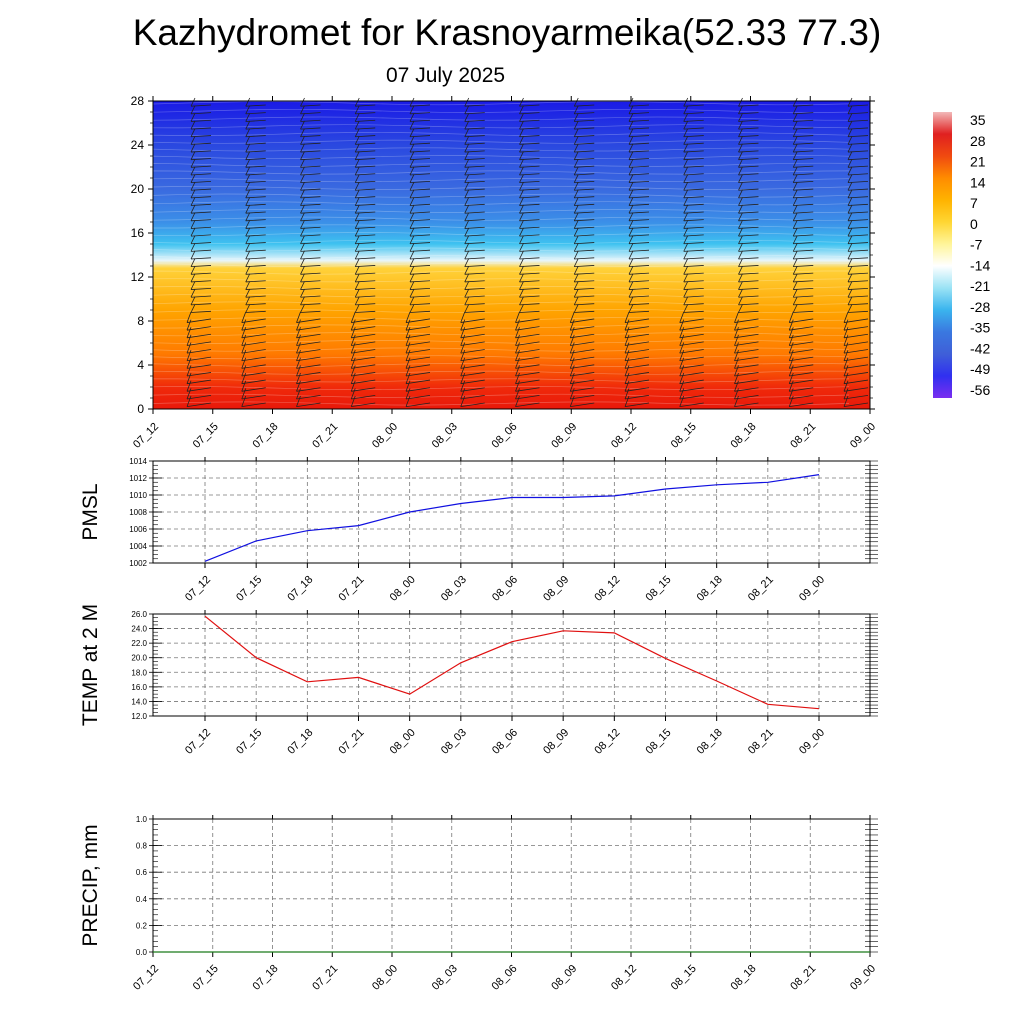 This screenshot has width=1024, height=1024. What do you see at coordinates (139, 643) in the screenshot?
I see `y-tick-label: 22.0` at bounding box center [139, 643].